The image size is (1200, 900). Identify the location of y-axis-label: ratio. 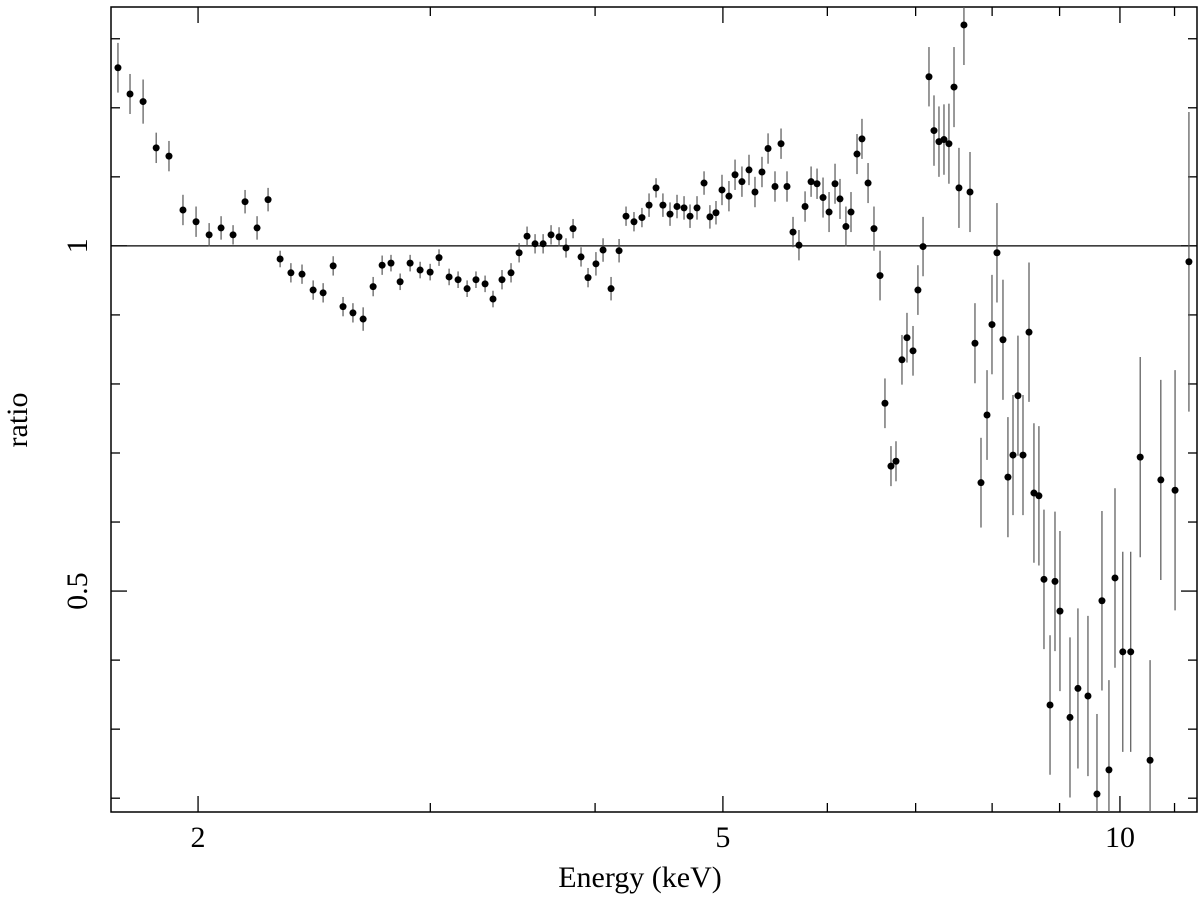
(17, 420).